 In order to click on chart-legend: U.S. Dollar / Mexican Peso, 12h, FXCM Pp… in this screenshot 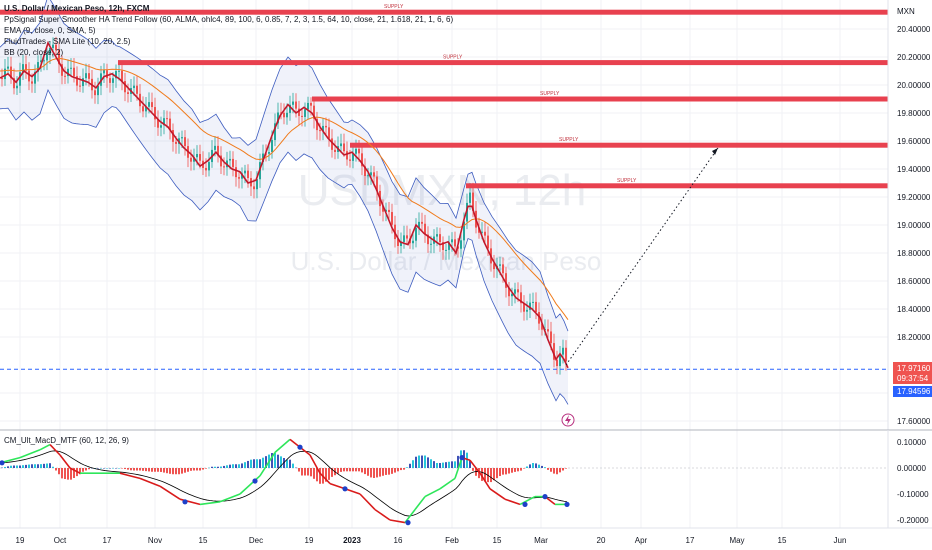, I will do `click(228, 30)`.